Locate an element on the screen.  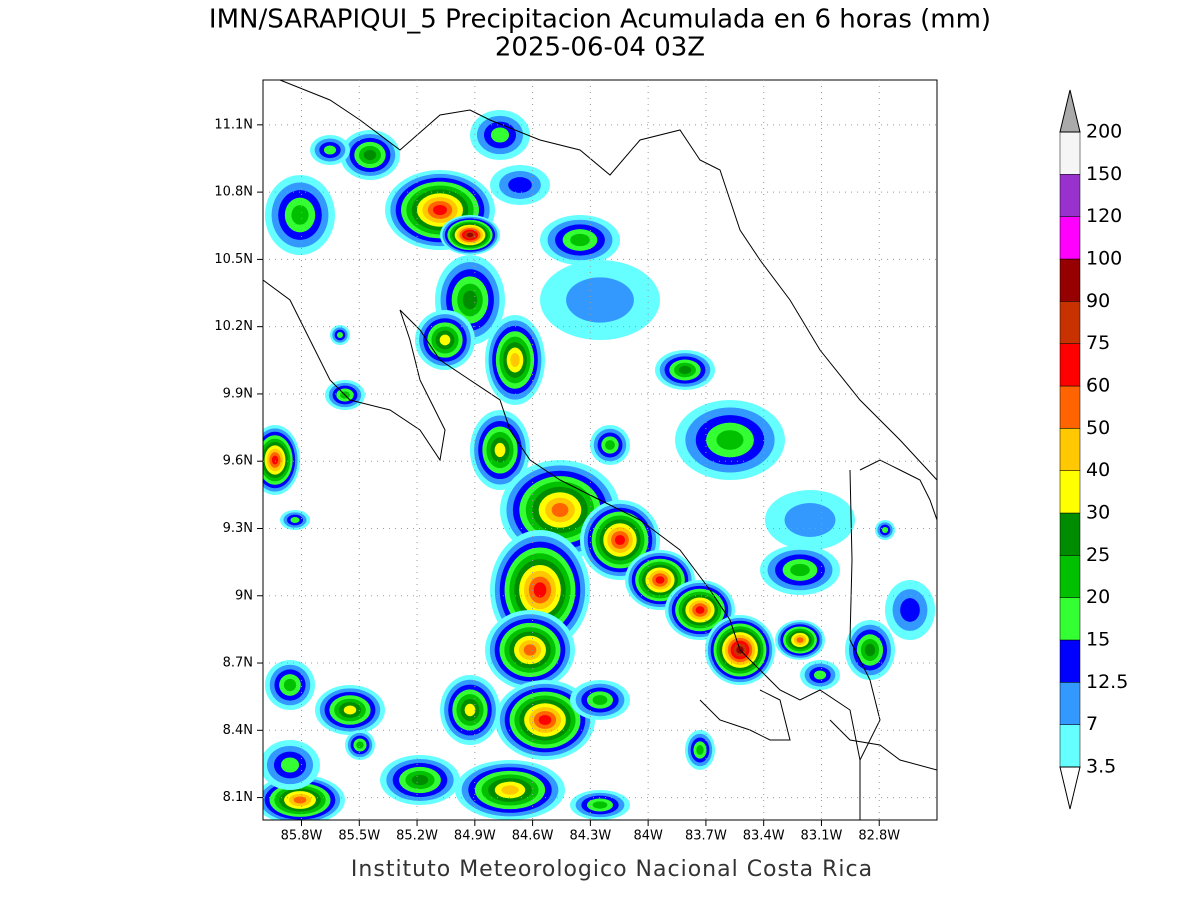
lon-label: 83.1W is located at coordinates (822, 836).